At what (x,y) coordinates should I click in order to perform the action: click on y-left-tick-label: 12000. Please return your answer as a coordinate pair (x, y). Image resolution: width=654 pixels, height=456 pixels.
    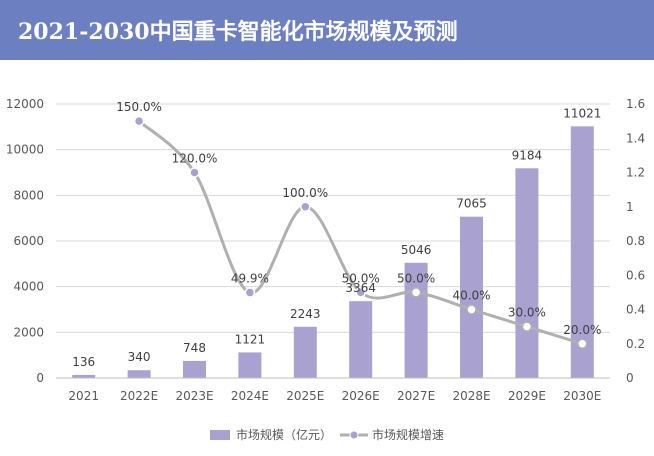
    Looking at the image, I should click on (25, 104).